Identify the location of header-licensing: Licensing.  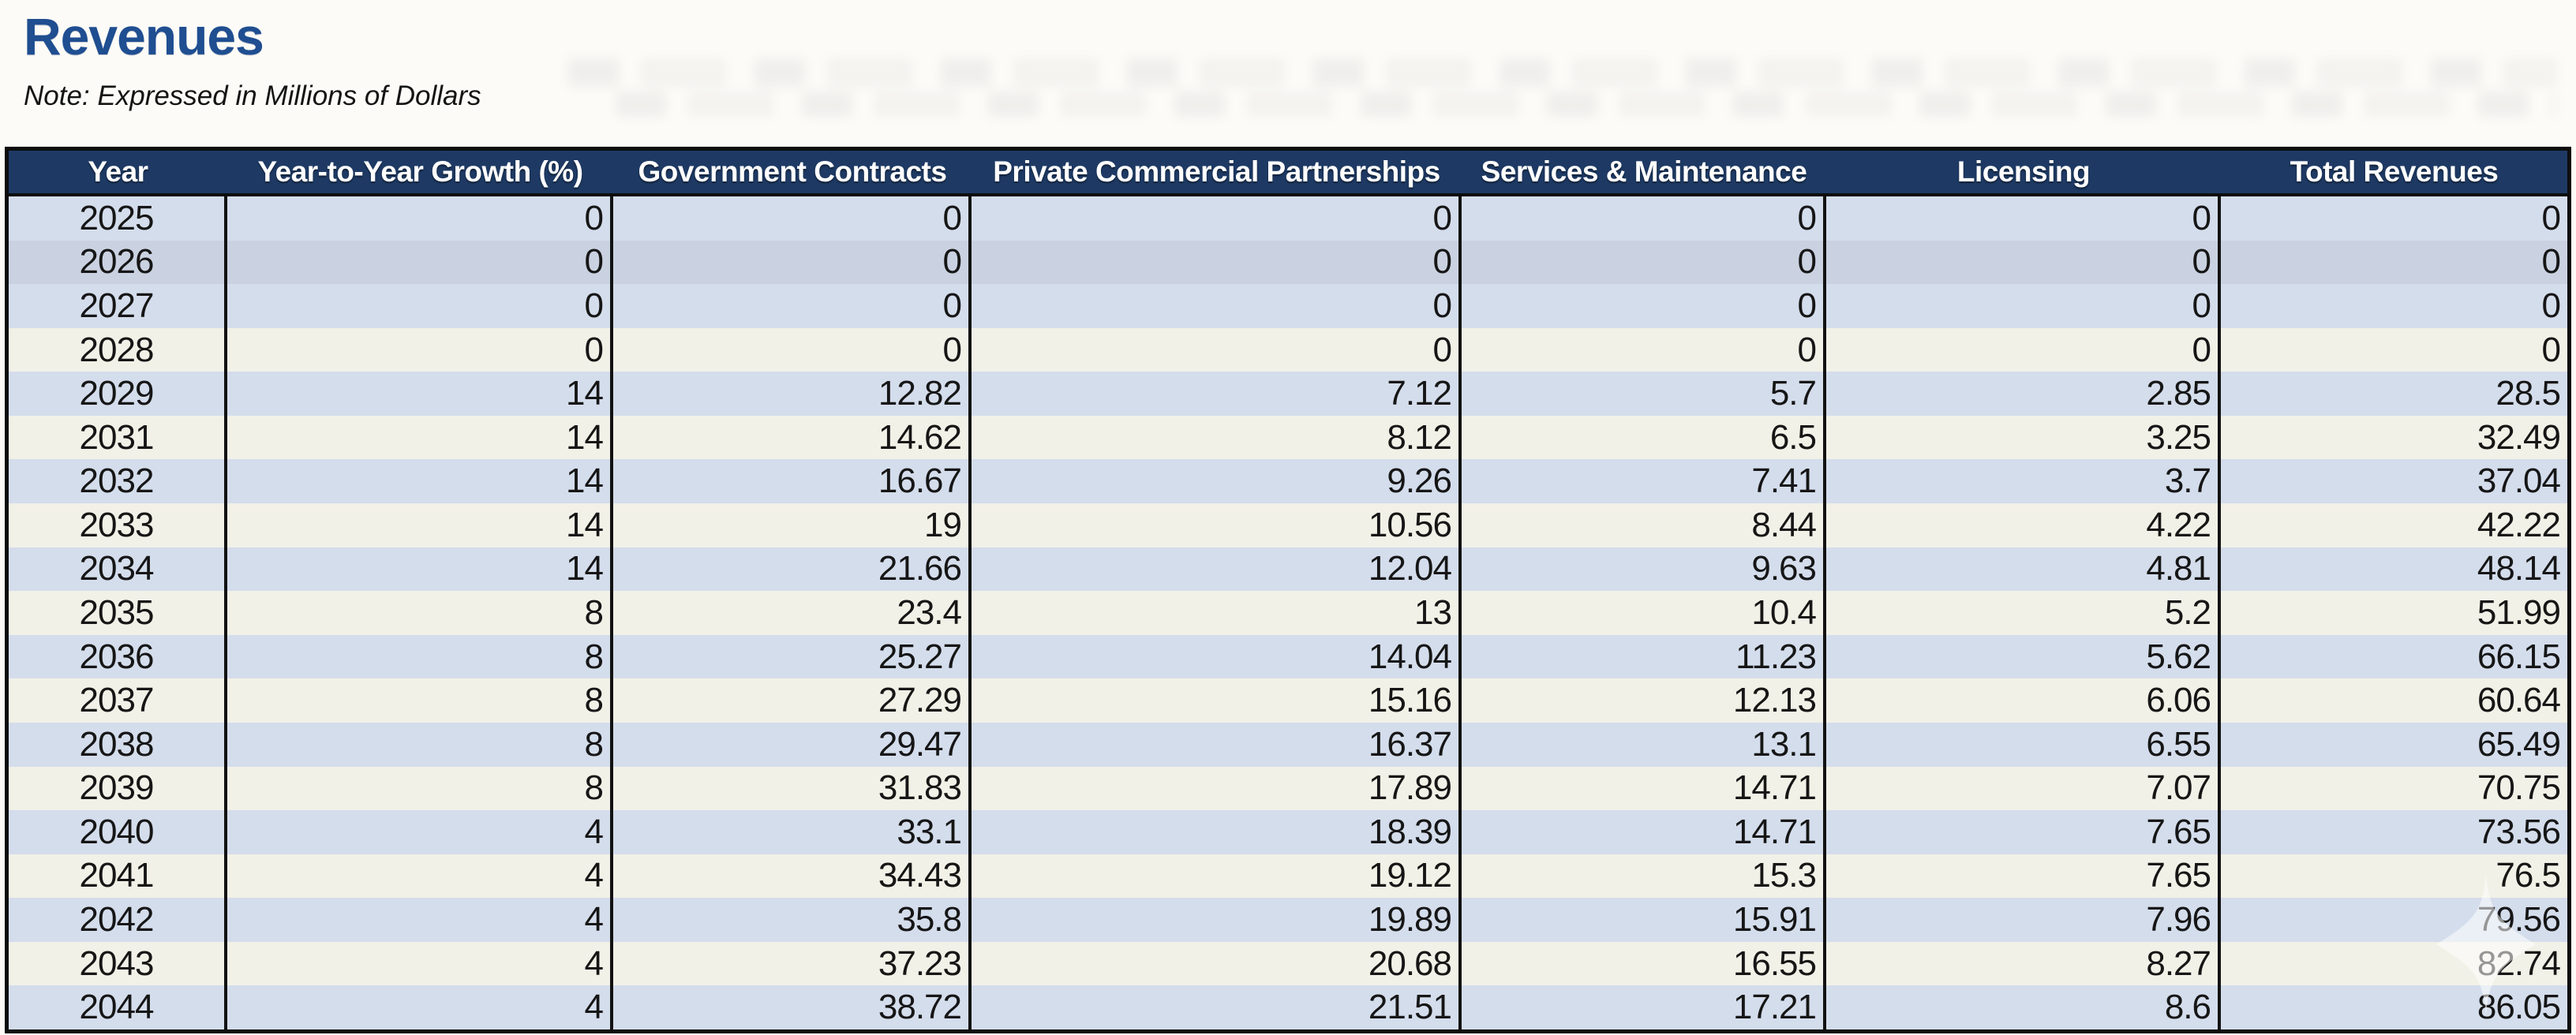
(2023, 171).